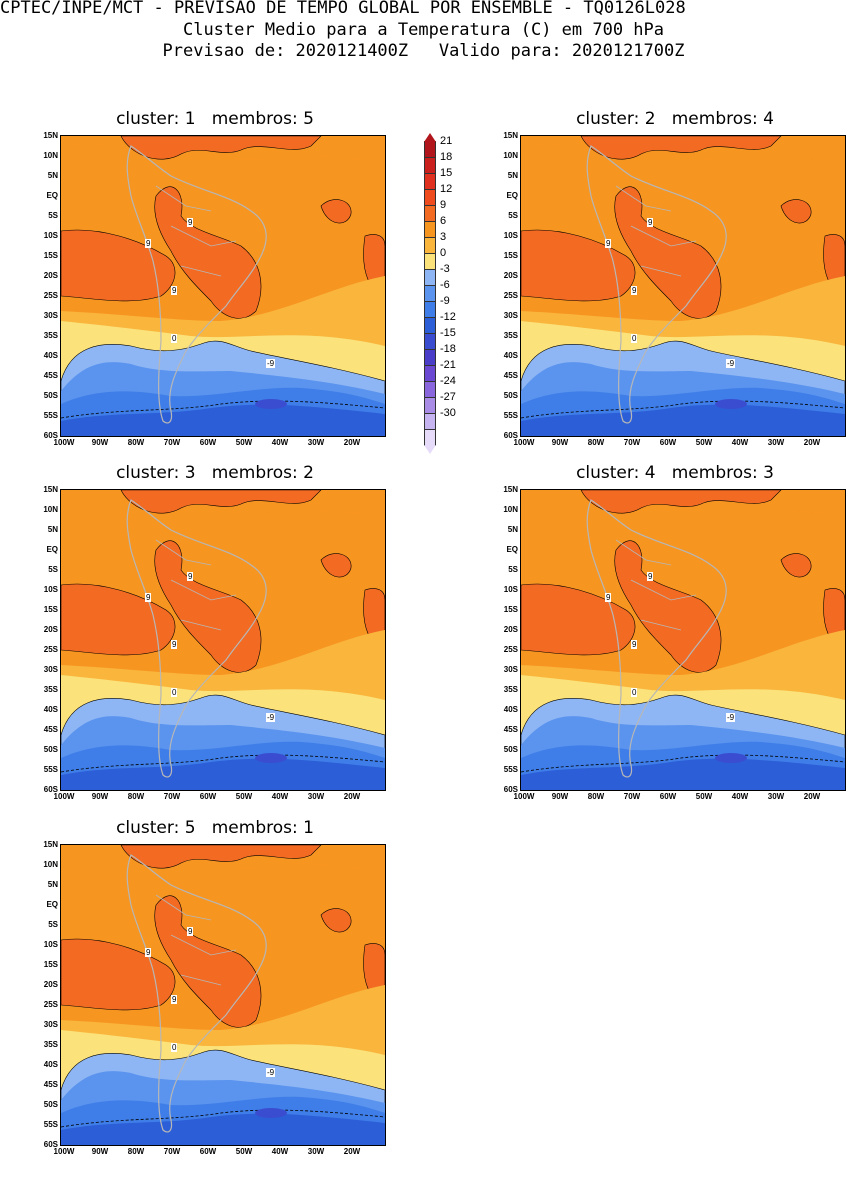 The image size is (847, 1182). Describe the element at coordinates (430, 449) in the screenshot. I see `colorbar-bottom-arrow` at that location.